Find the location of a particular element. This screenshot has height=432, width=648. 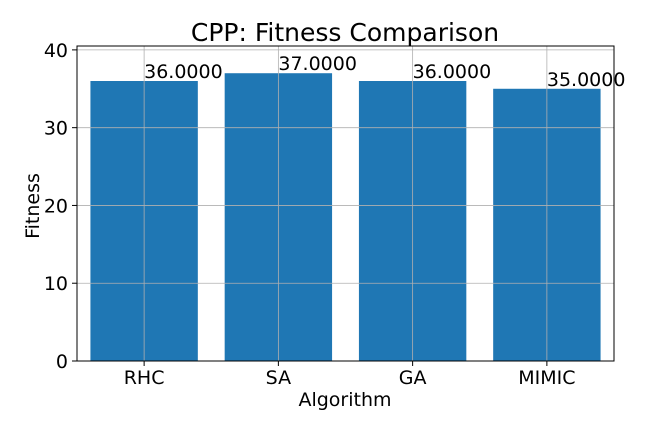

y-tick-label: 20 is located at coordinates (56, 206).